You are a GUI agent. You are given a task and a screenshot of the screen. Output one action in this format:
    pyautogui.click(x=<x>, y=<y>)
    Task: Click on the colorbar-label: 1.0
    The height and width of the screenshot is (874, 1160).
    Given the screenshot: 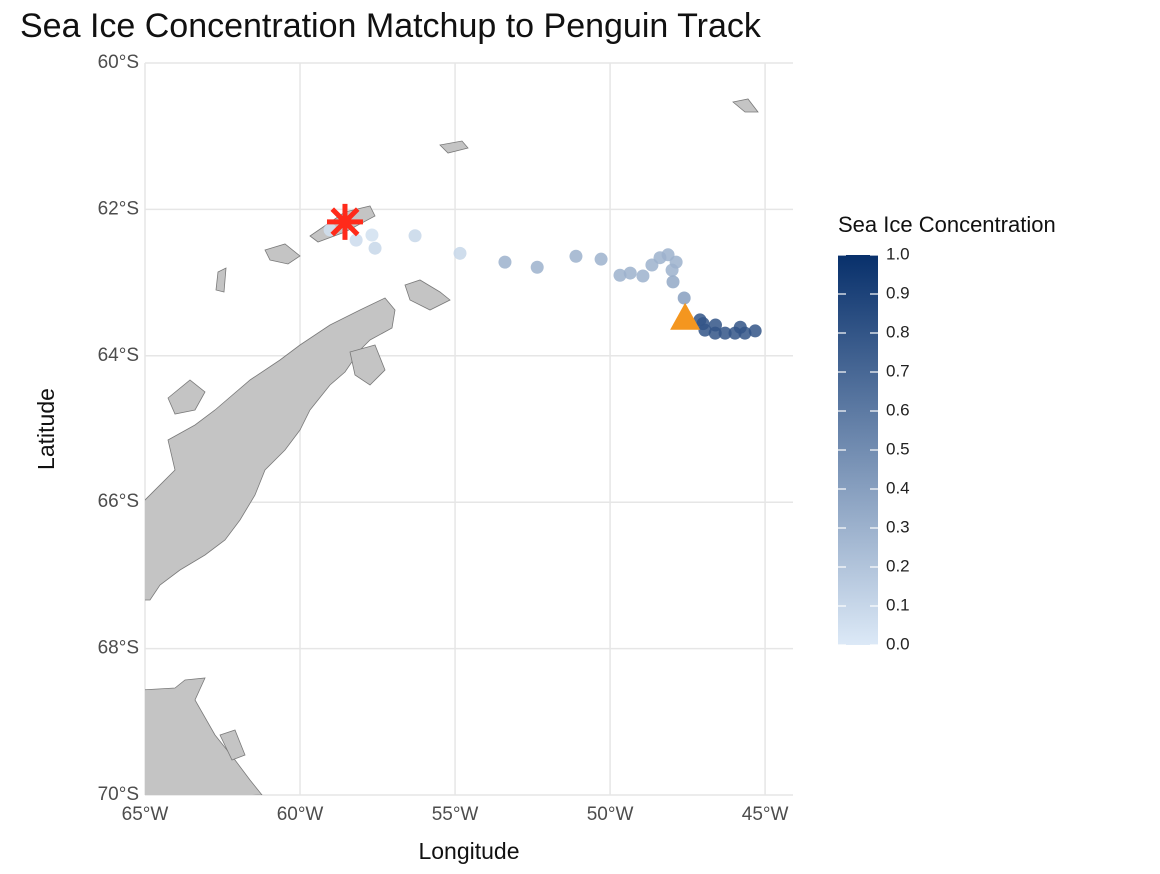 What is the action you would take?
    pyautogui.click(x=898, y=253)
    